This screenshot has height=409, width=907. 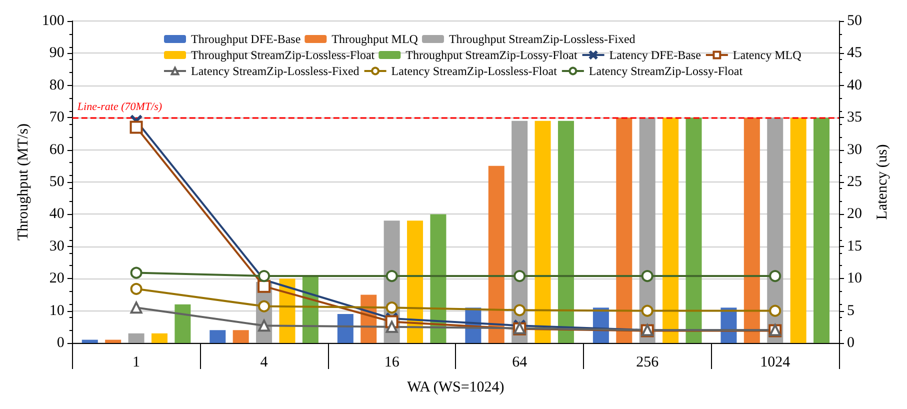 I want to click on x-tick-label: 256, so click(x=648, y=362).